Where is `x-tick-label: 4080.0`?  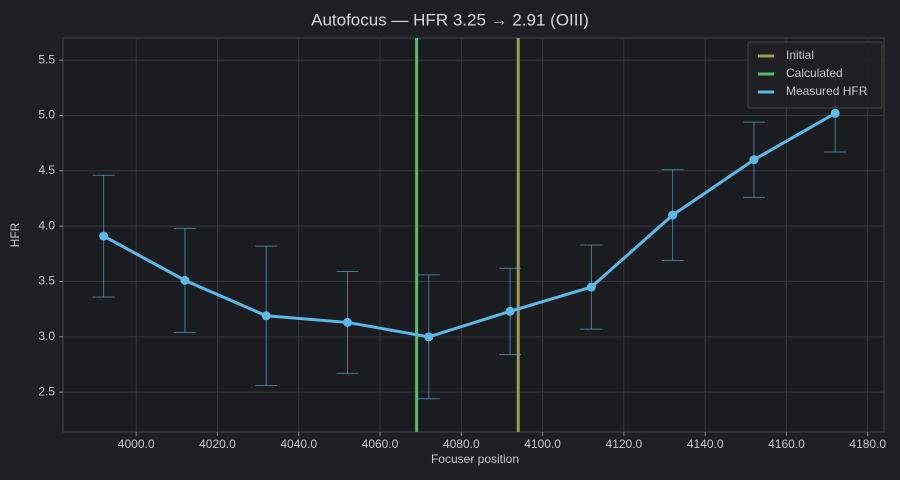
x-tick-label: 4080.0 is located at coordinates (461, 444).